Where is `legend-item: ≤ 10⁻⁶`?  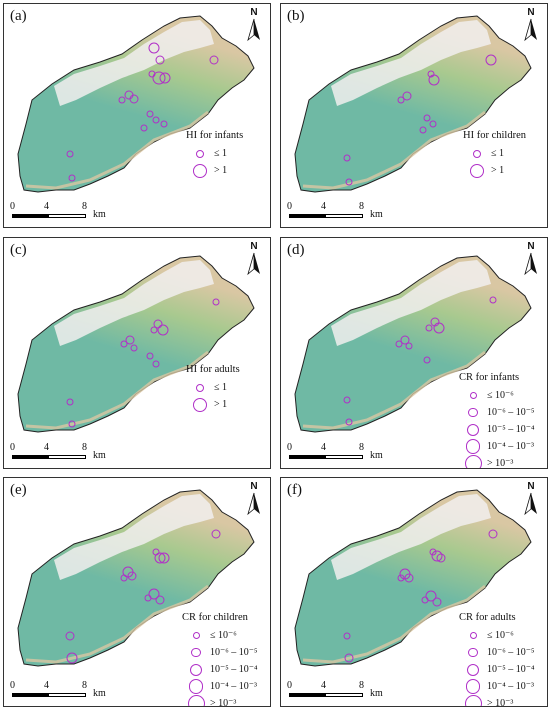 legend-item: ≤ 10⁻⁶ is located at coordinates (220, 635).